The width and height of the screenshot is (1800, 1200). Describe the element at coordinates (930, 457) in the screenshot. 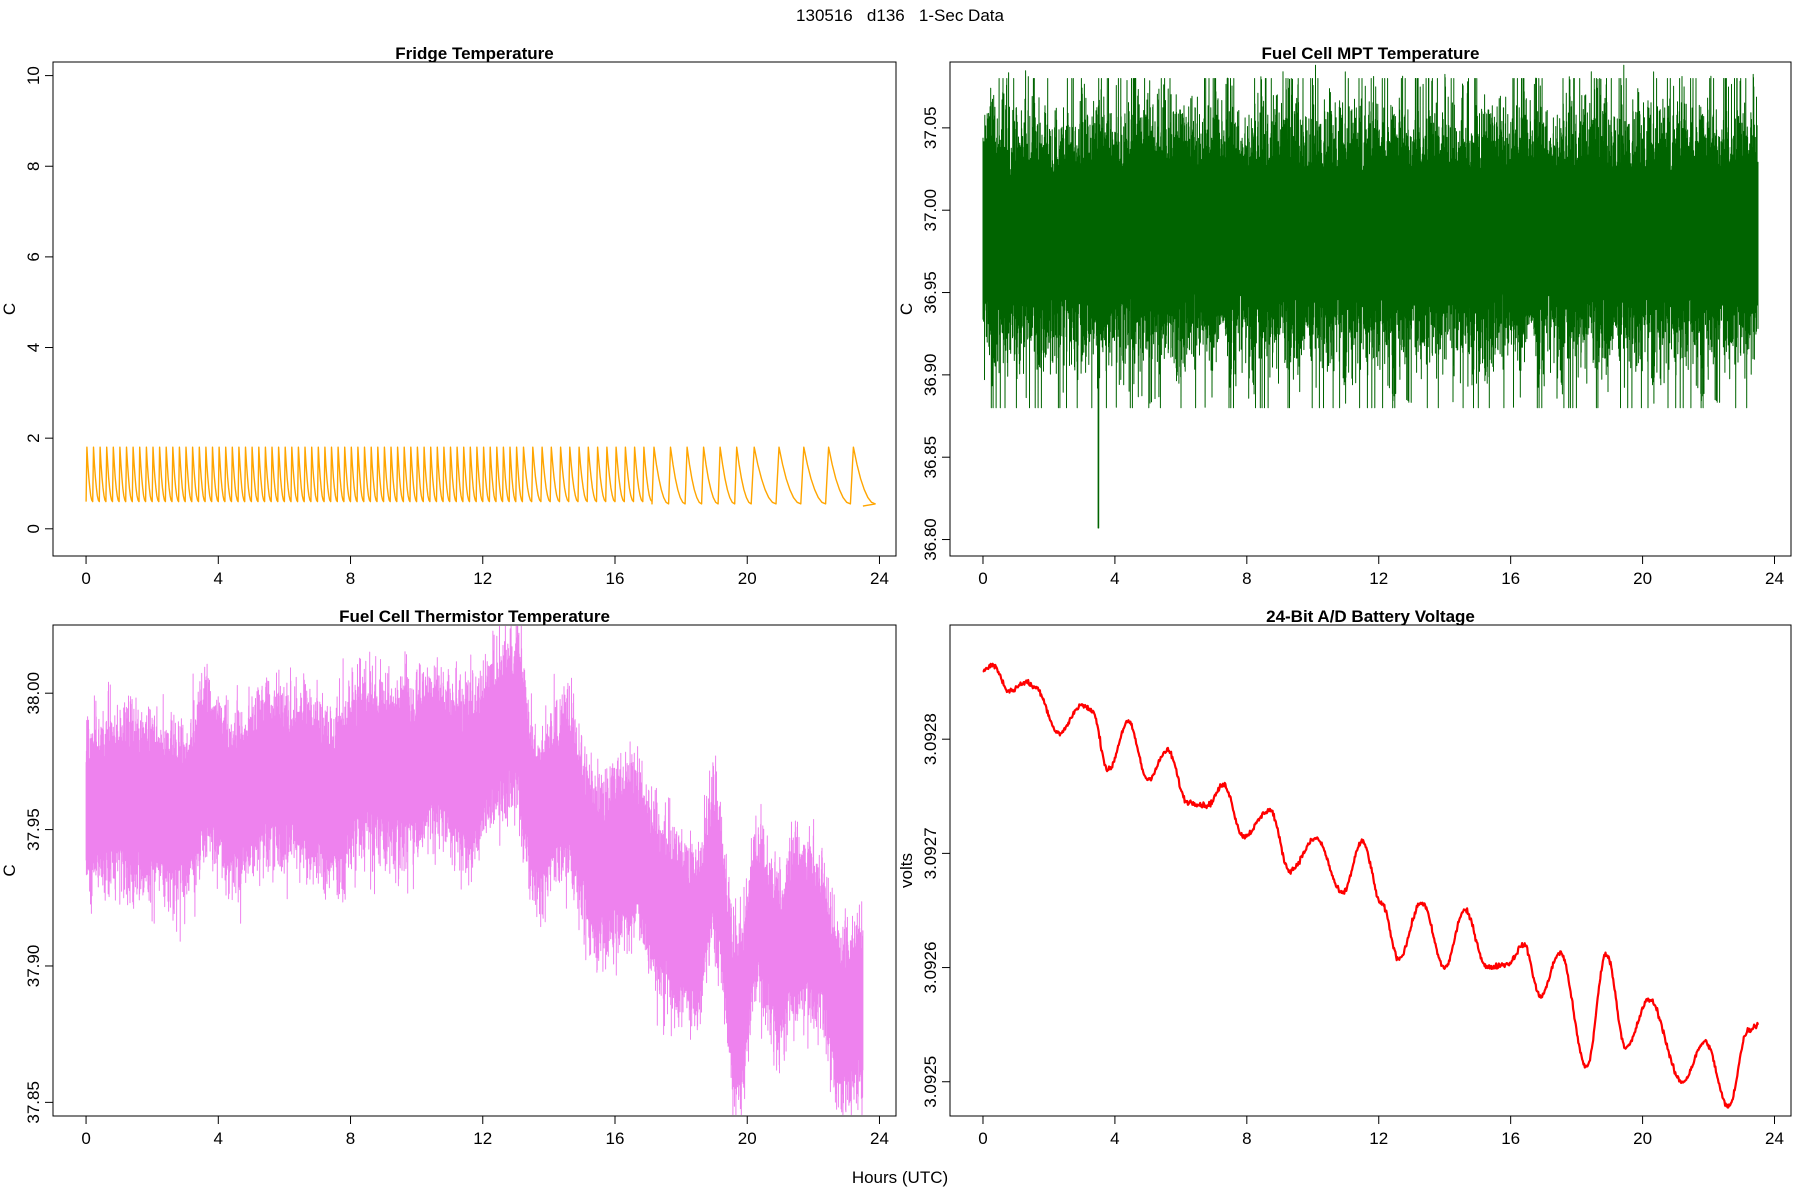

I see `y-tick-label: 36.85` at that location.